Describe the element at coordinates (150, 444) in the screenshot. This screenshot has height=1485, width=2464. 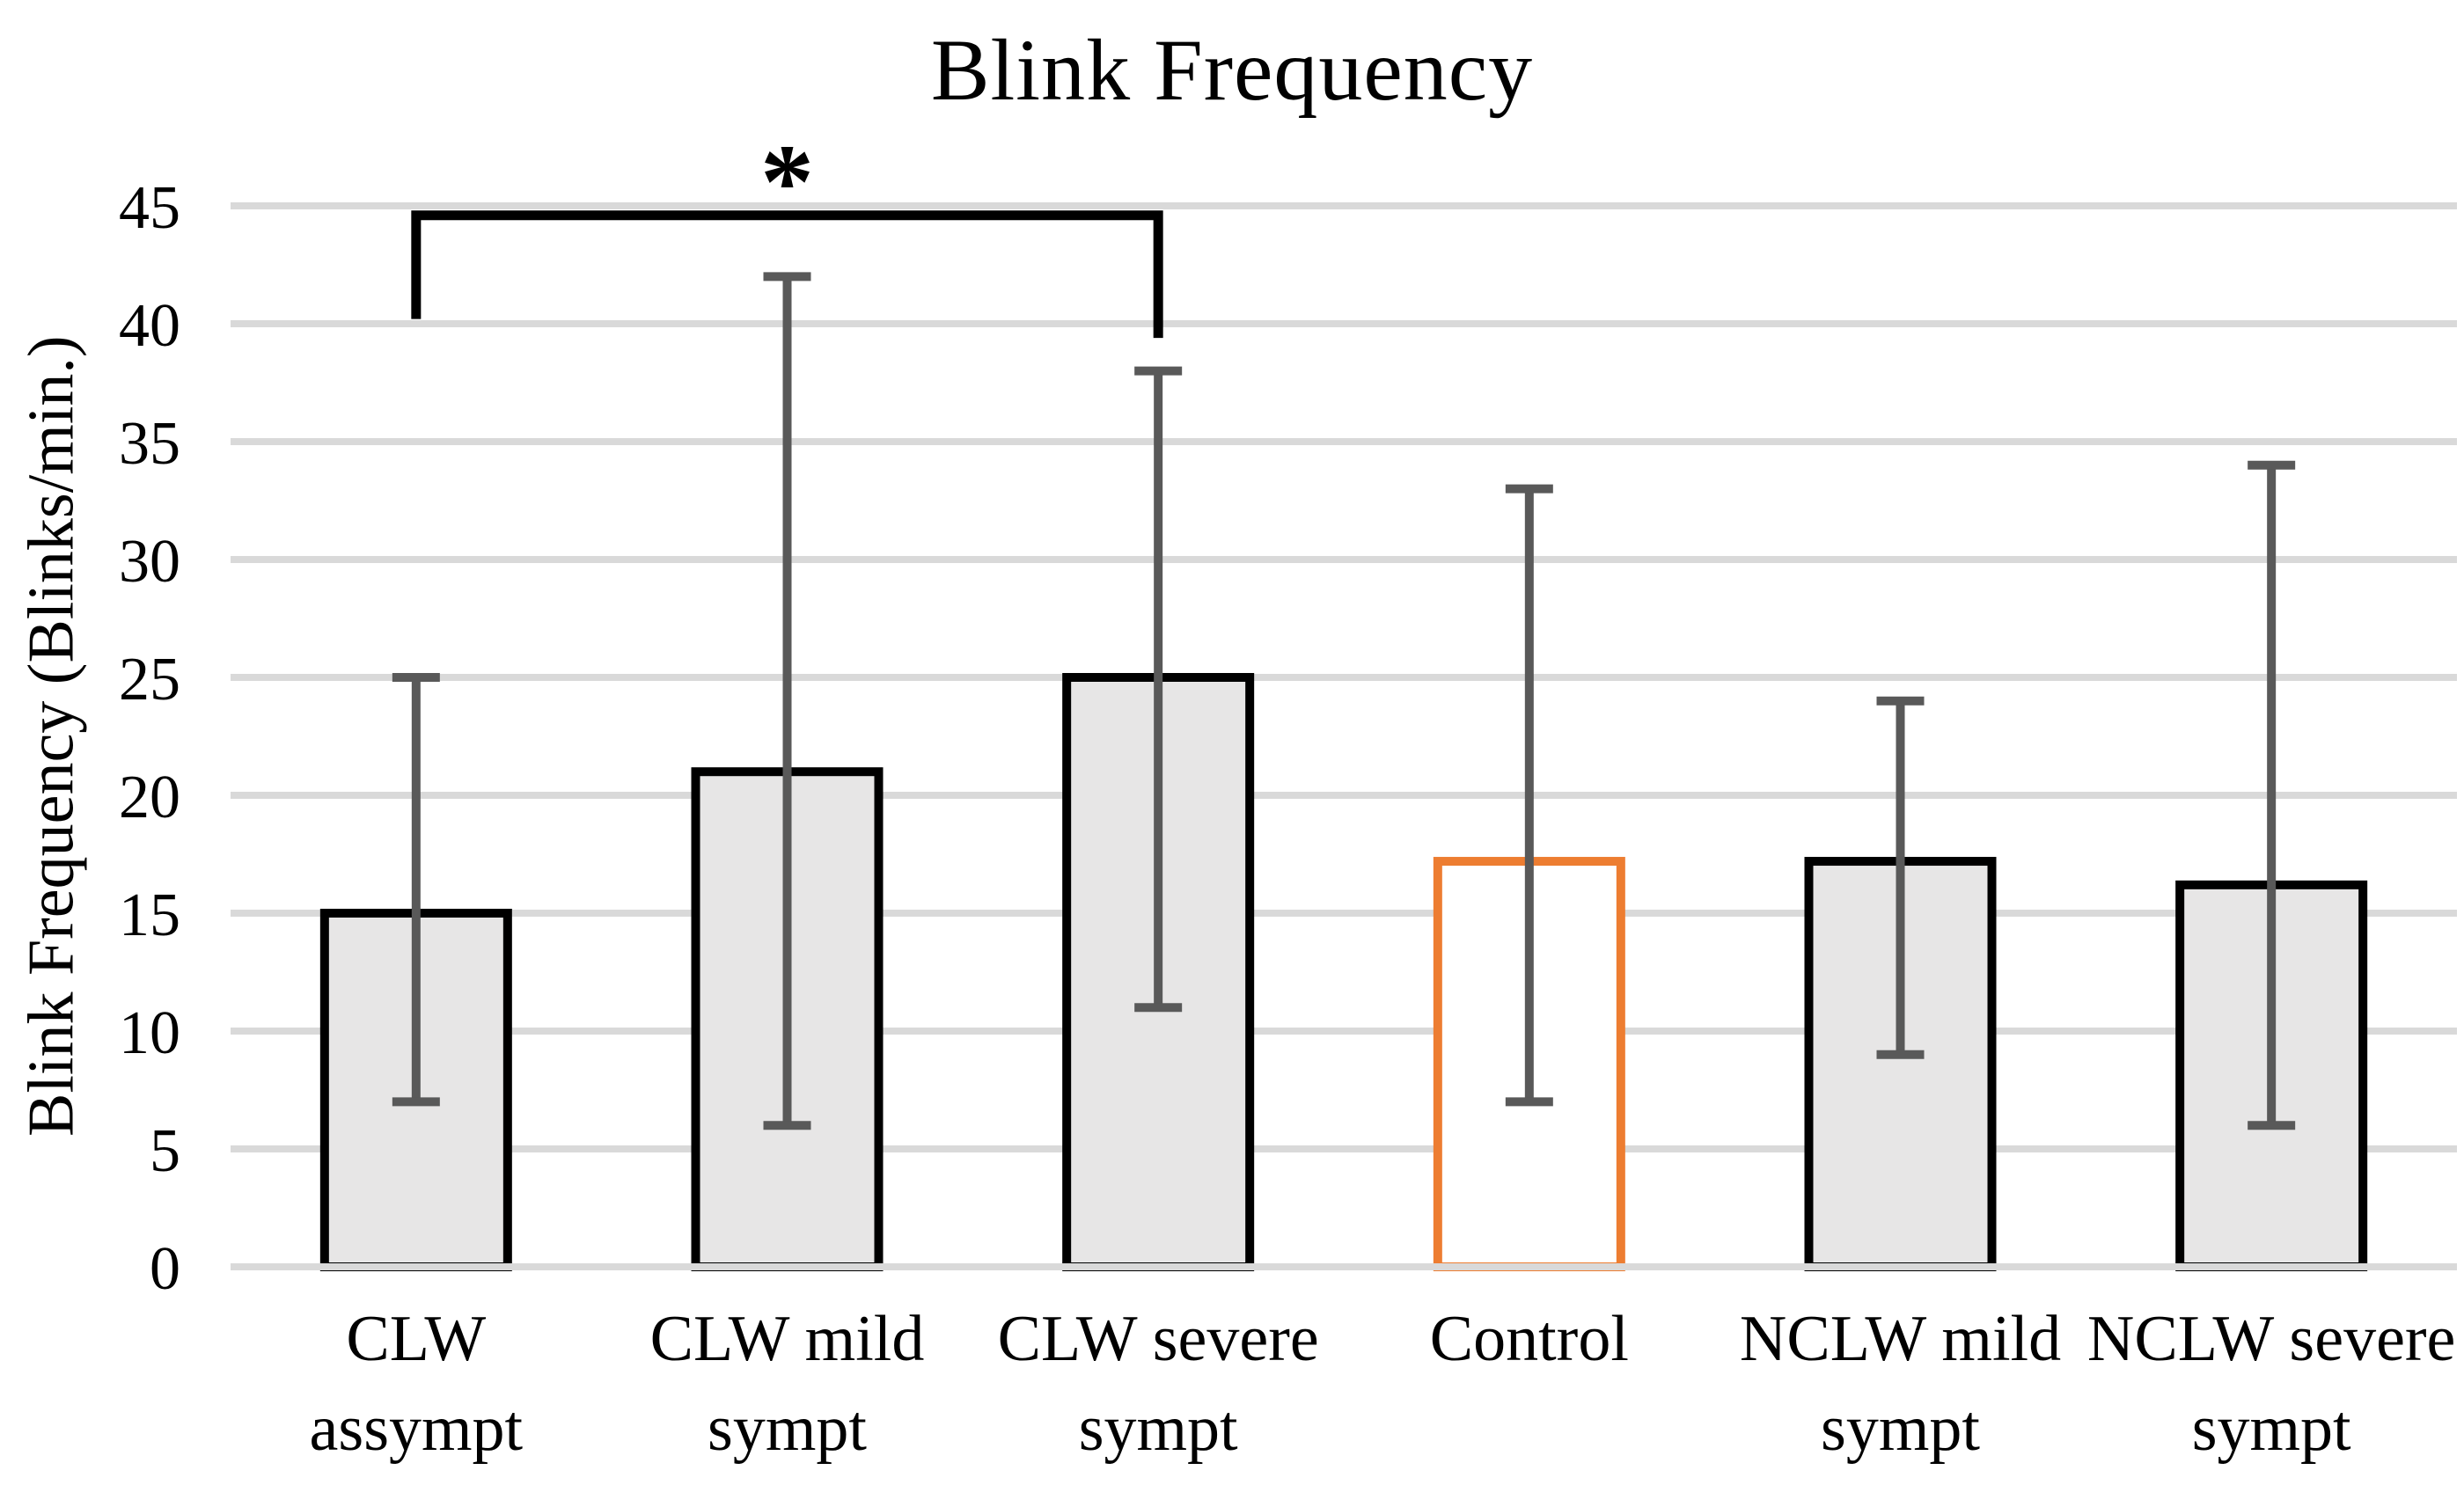
I see `y-tick-label-35: 35` at that location.